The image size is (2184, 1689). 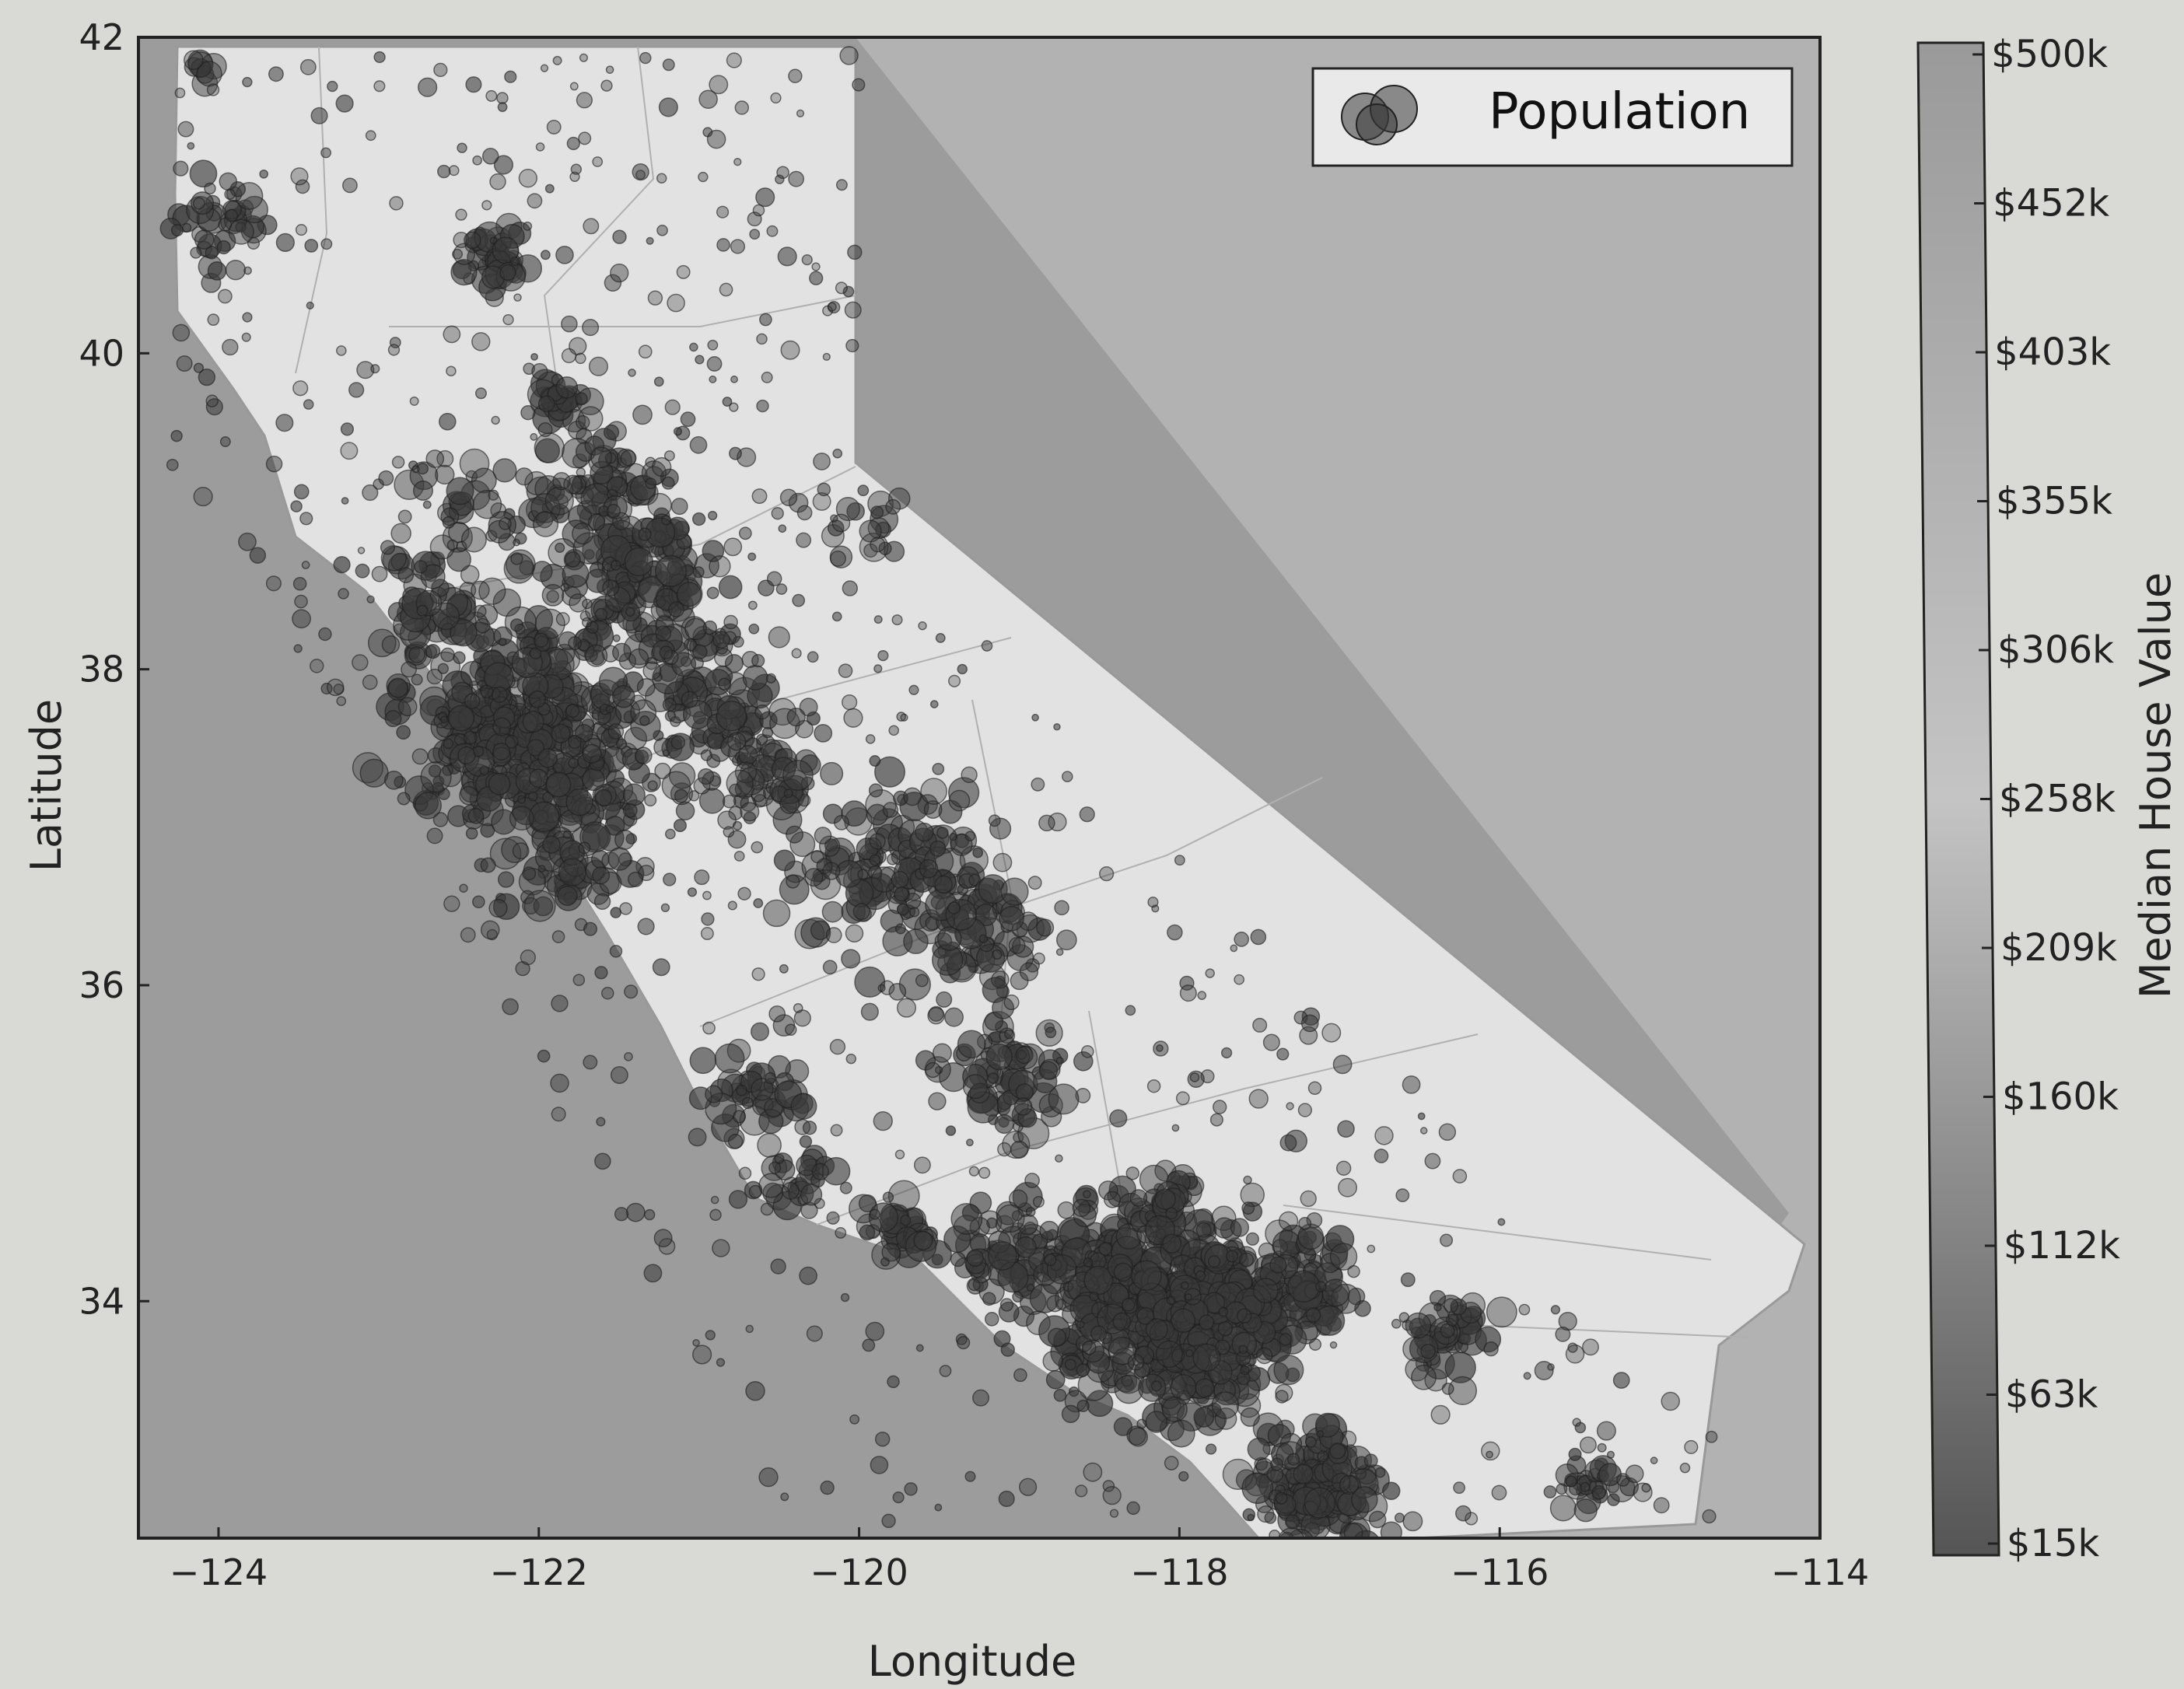 I want to click on colorbar-tick-label: $258k, so click(x=2058, y=800).